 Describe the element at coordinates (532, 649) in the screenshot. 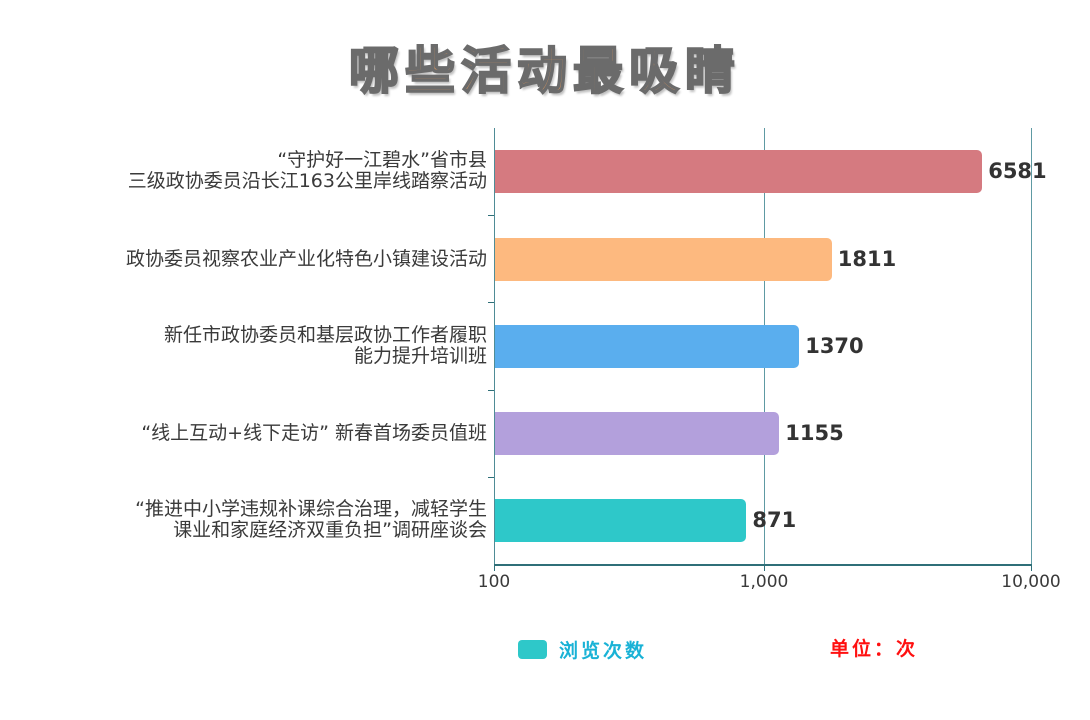

I see `legend-swatch` at that location.